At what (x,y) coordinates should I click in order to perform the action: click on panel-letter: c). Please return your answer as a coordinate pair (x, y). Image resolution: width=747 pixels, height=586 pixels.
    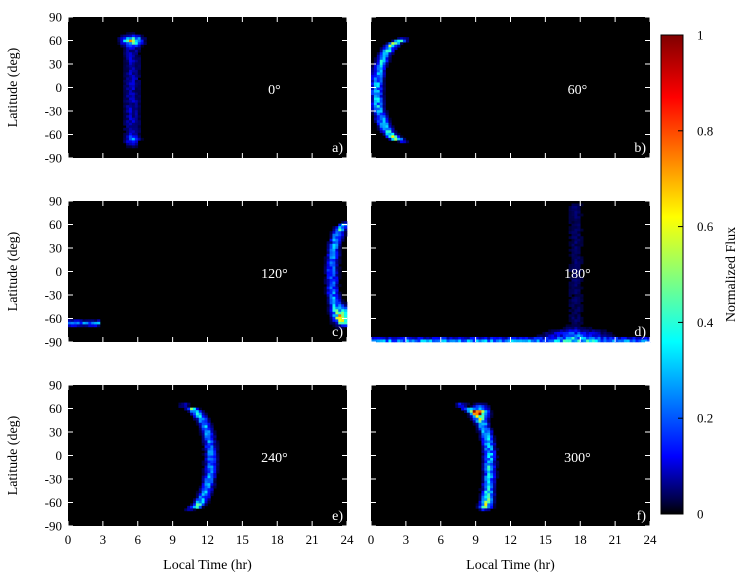
    Looking at the image, I should click on (337, 332).